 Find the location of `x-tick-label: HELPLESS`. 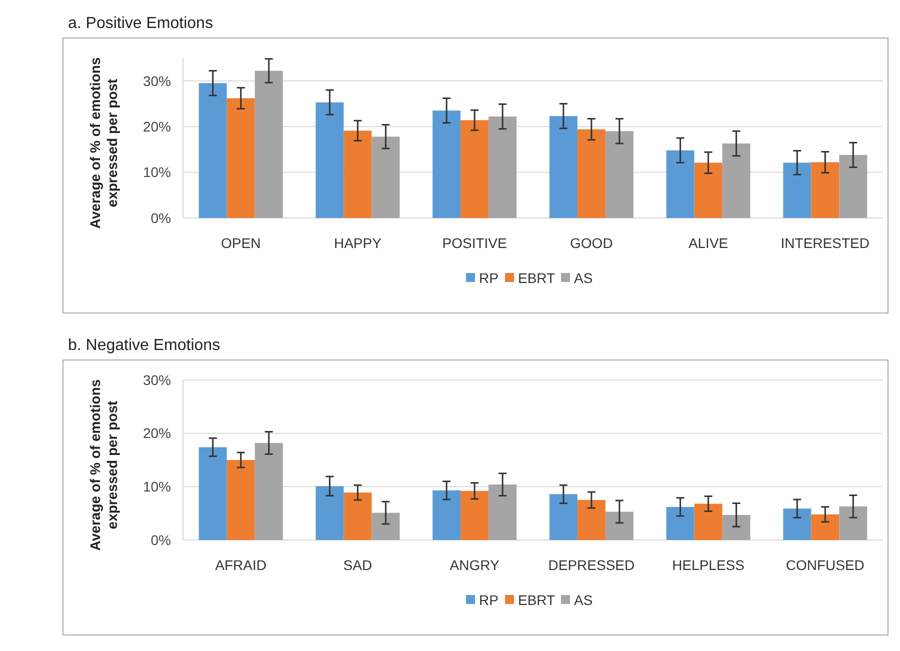

x-tick-label: HELPLESS is located at coordinates (708, 565).